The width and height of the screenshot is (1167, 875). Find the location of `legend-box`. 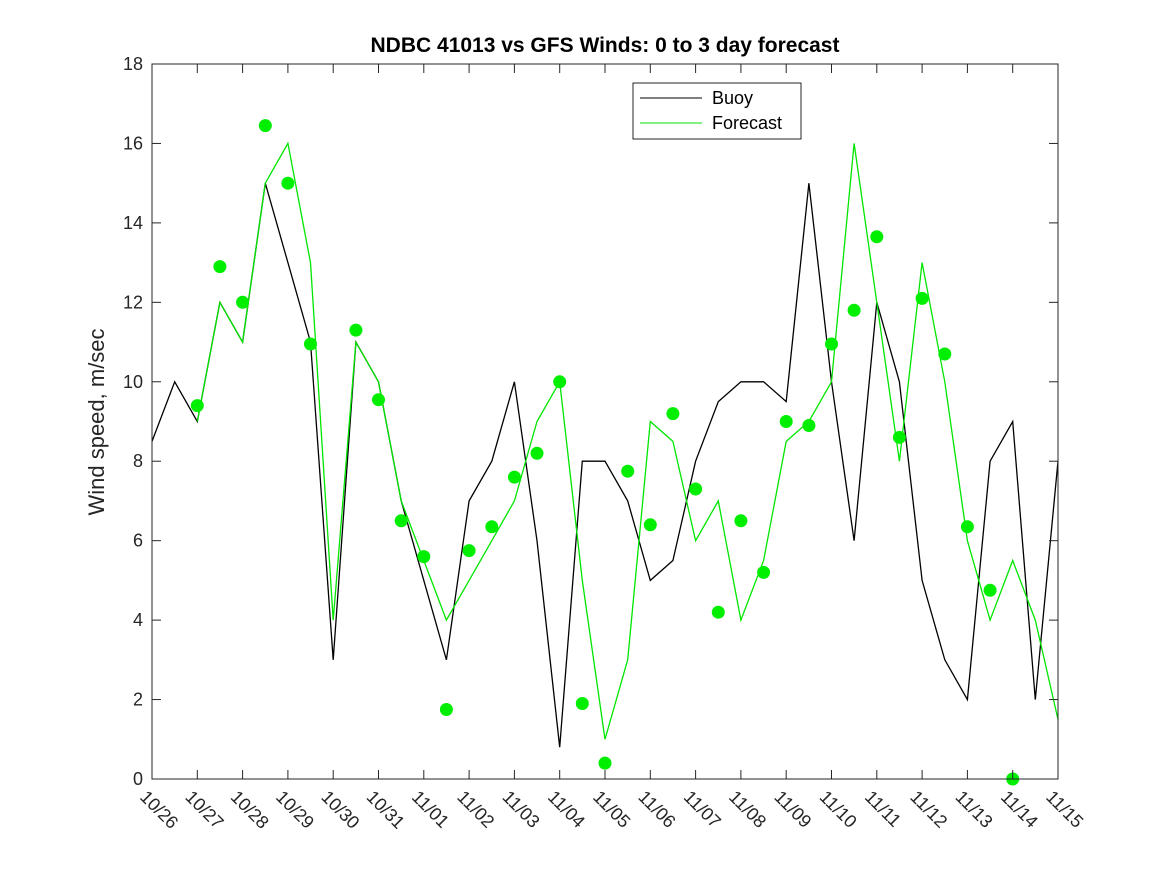

legend-box is located at coordinates (717, 111).